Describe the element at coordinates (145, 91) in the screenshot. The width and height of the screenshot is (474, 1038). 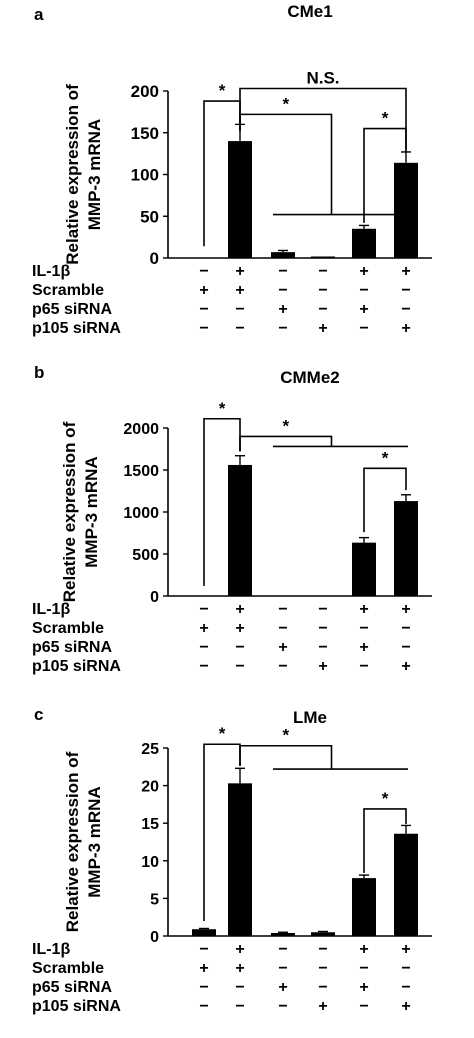
I see `y-tick-label: 200` at that location.